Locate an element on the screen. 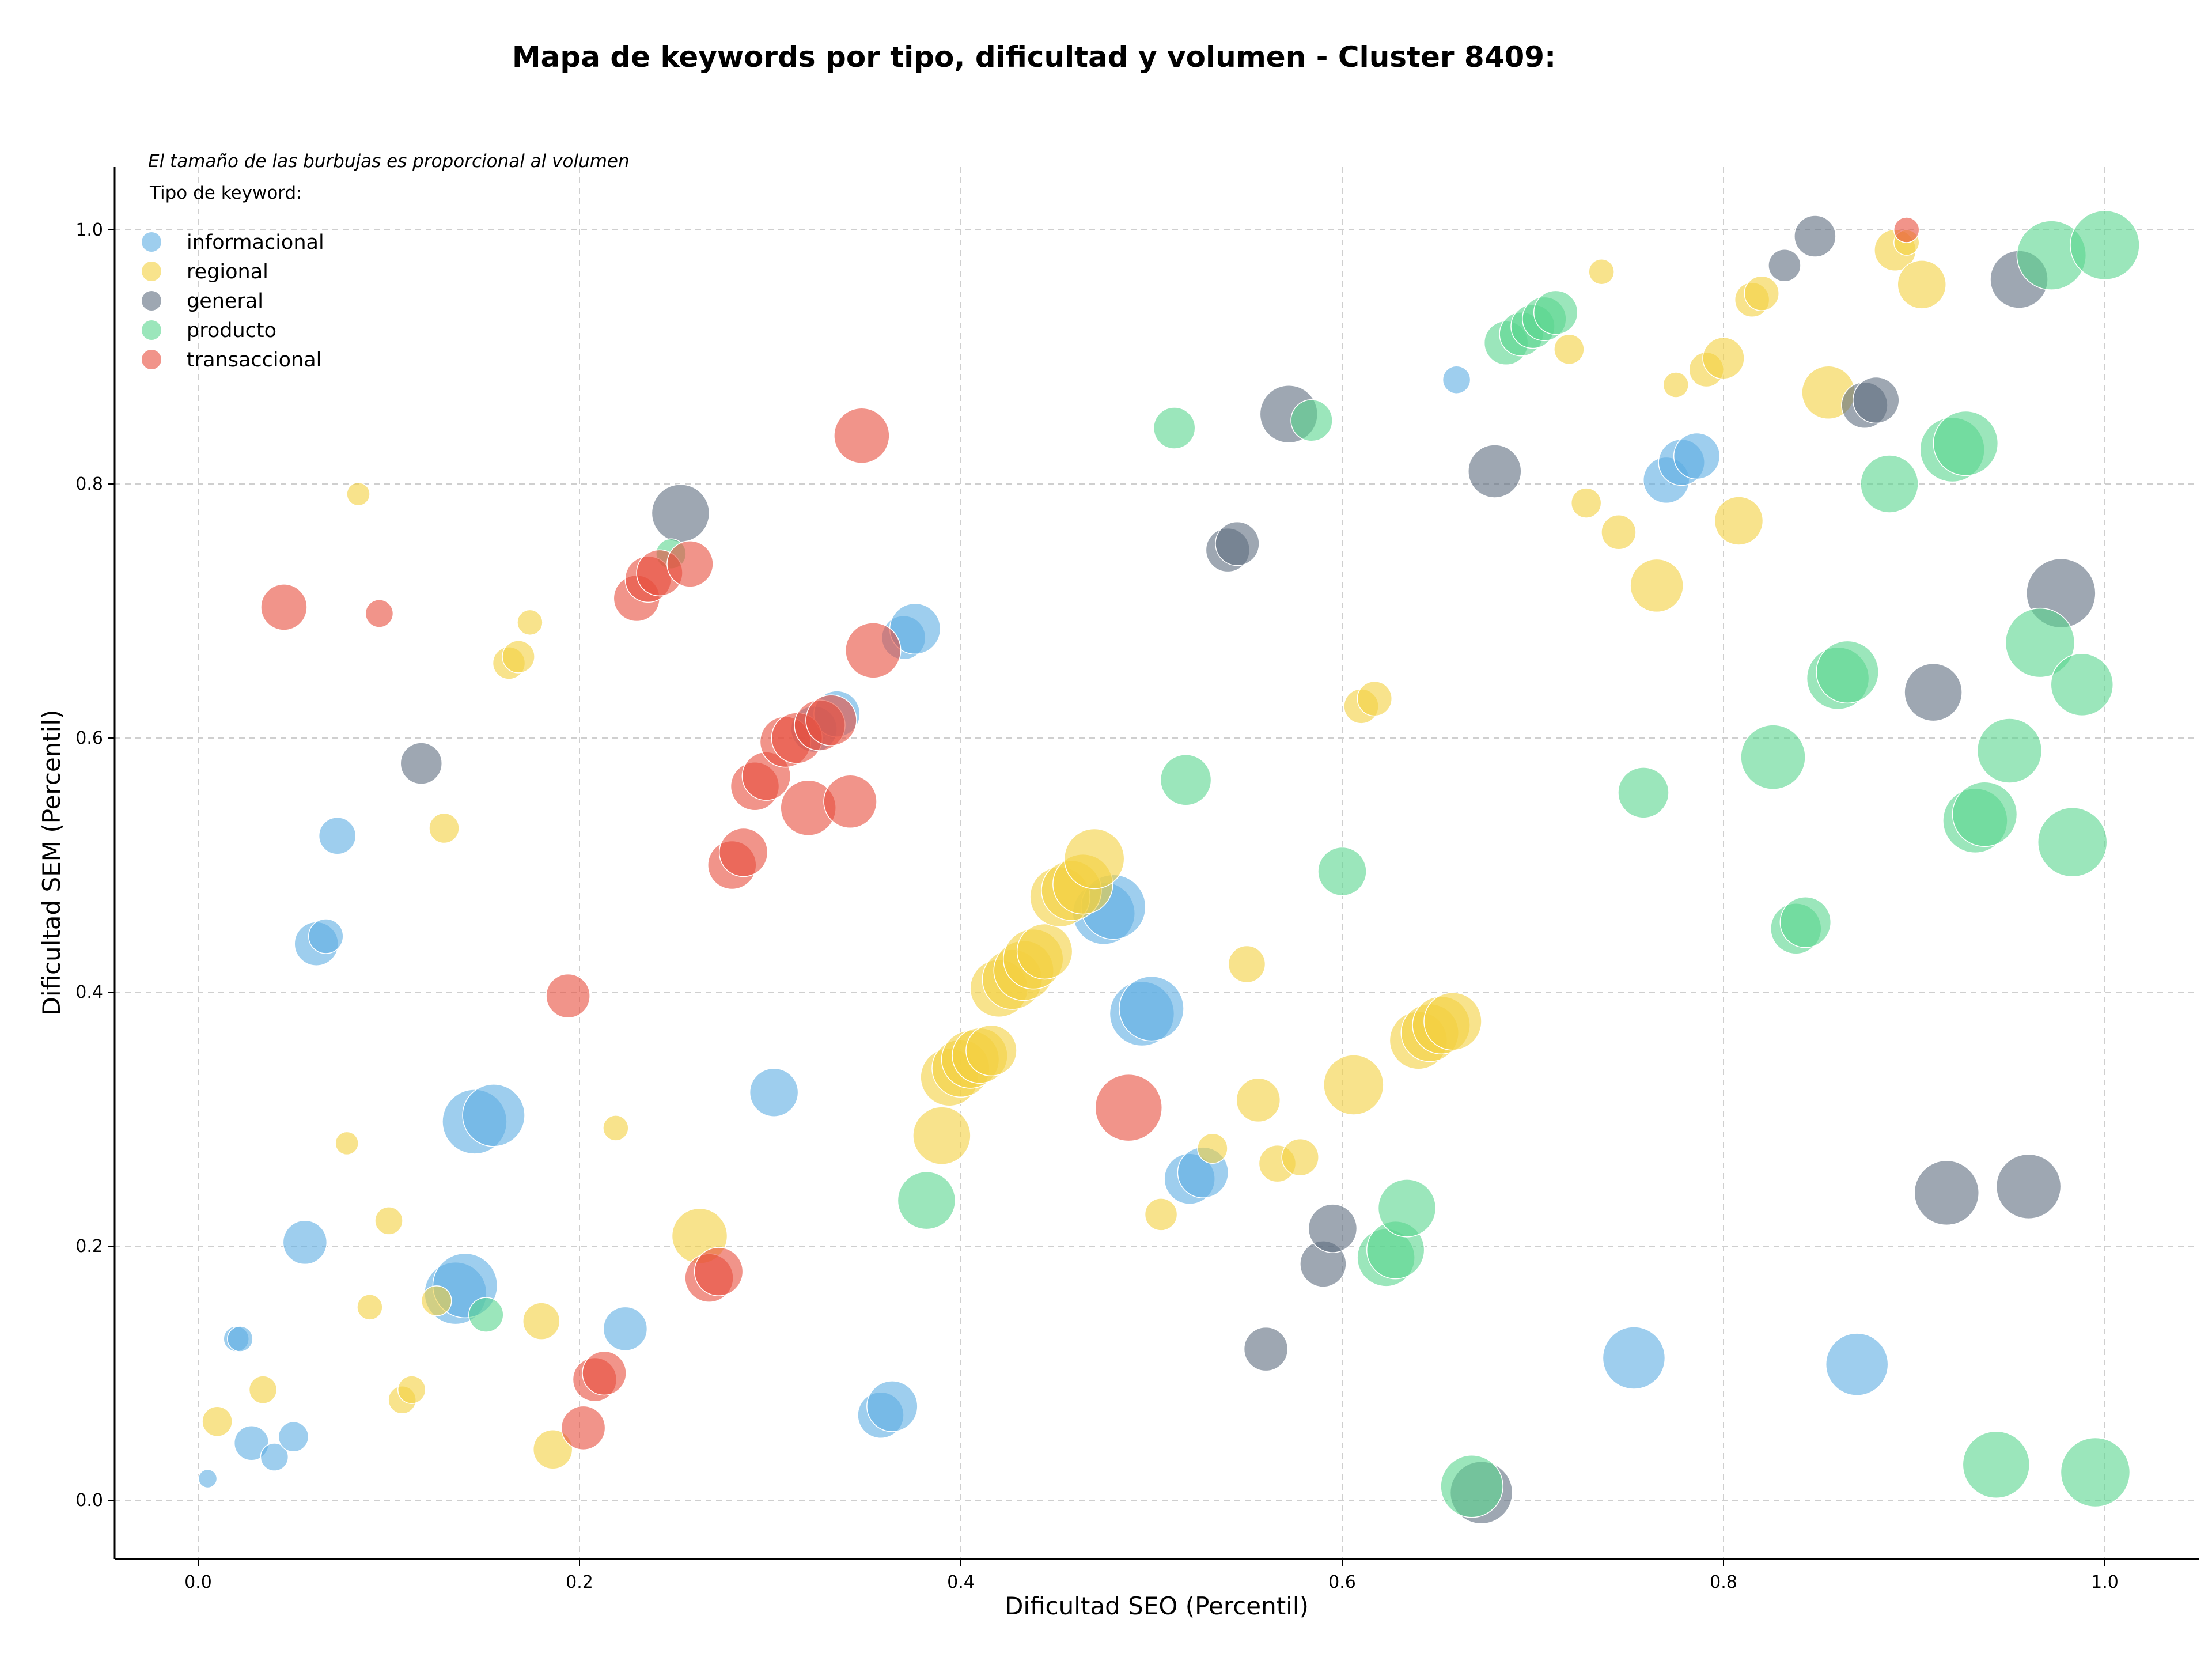 This screenshot has width=2212, height=1661. y-tick-label: 1.0 is located at coordinates (89, 230).